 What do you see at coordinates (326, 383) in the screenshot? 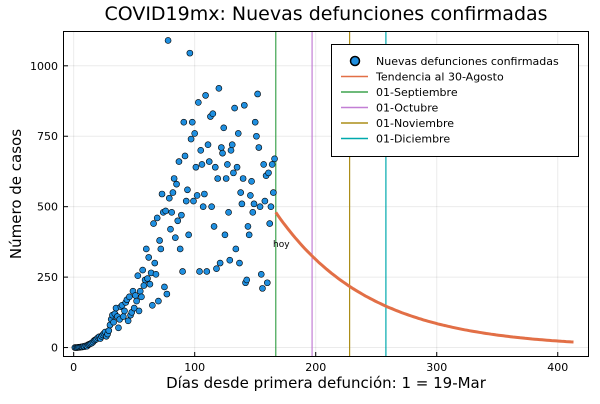
I see `x-axis-label: Días desde primera defunción: 1 = 19-Mar` at bounding box center [326, 383].